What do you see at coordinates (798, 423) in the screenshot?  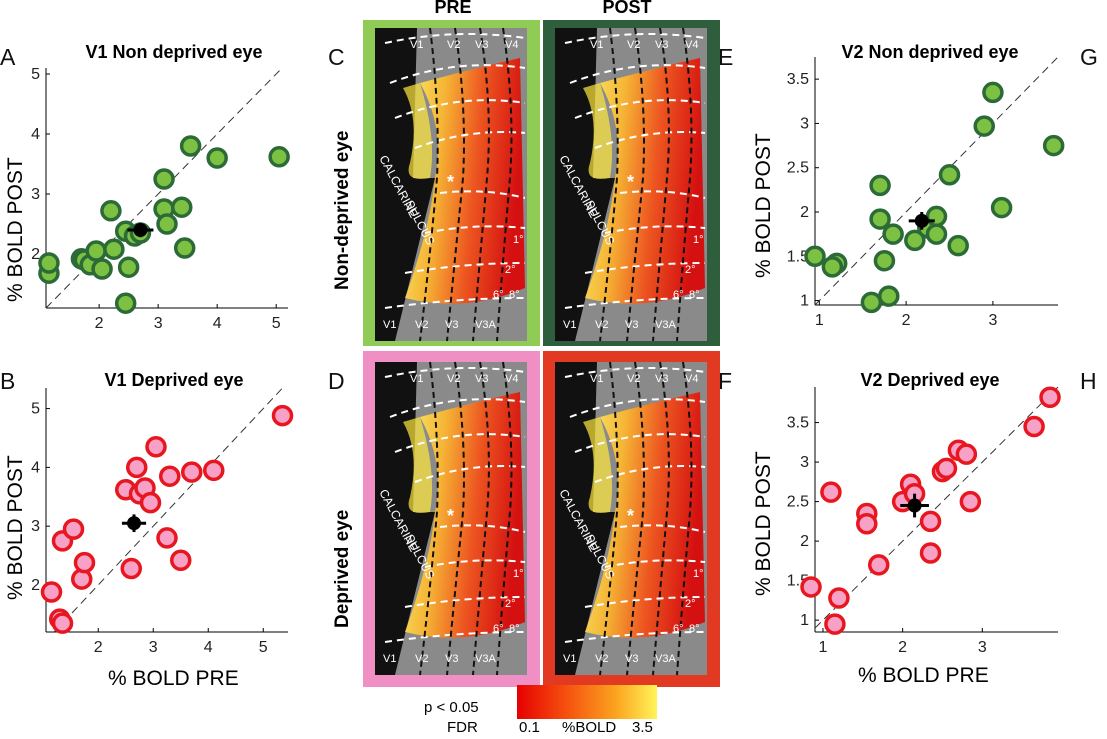 I see `chart-f-ytick-label-5: 3.5` at bounding box center [798, 423].